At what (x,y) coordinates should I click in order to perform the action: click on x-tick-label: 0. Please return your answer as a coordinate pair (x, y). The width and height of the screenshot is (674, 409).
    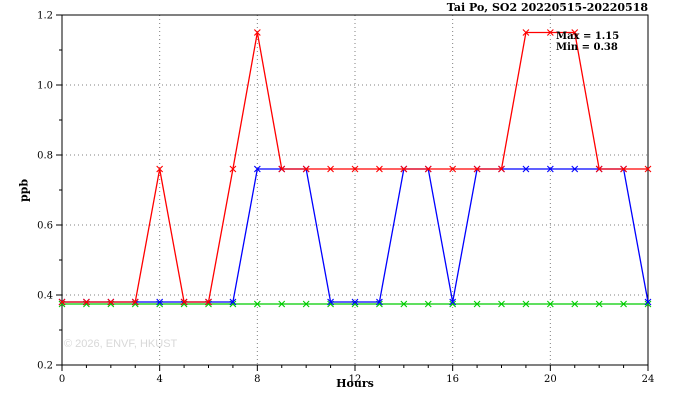
    Looking at the image, I should click on (62, 379).